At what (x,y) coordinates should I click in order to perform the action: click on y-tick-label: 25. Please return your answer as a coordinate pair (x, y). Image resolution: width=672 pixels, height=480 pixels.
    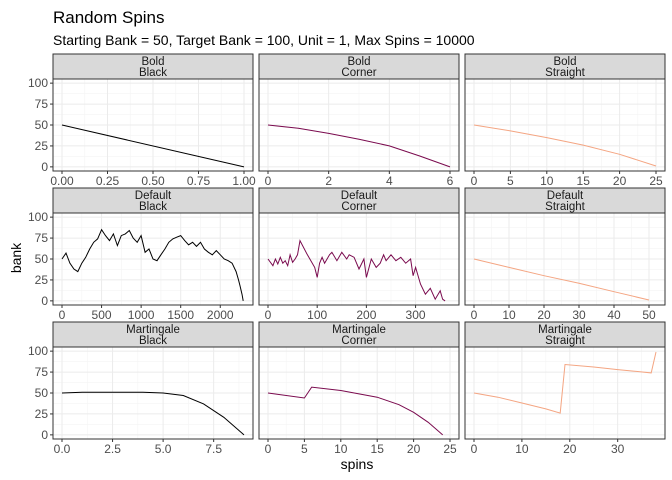
    Looking at the image, I should click on (42, 414).